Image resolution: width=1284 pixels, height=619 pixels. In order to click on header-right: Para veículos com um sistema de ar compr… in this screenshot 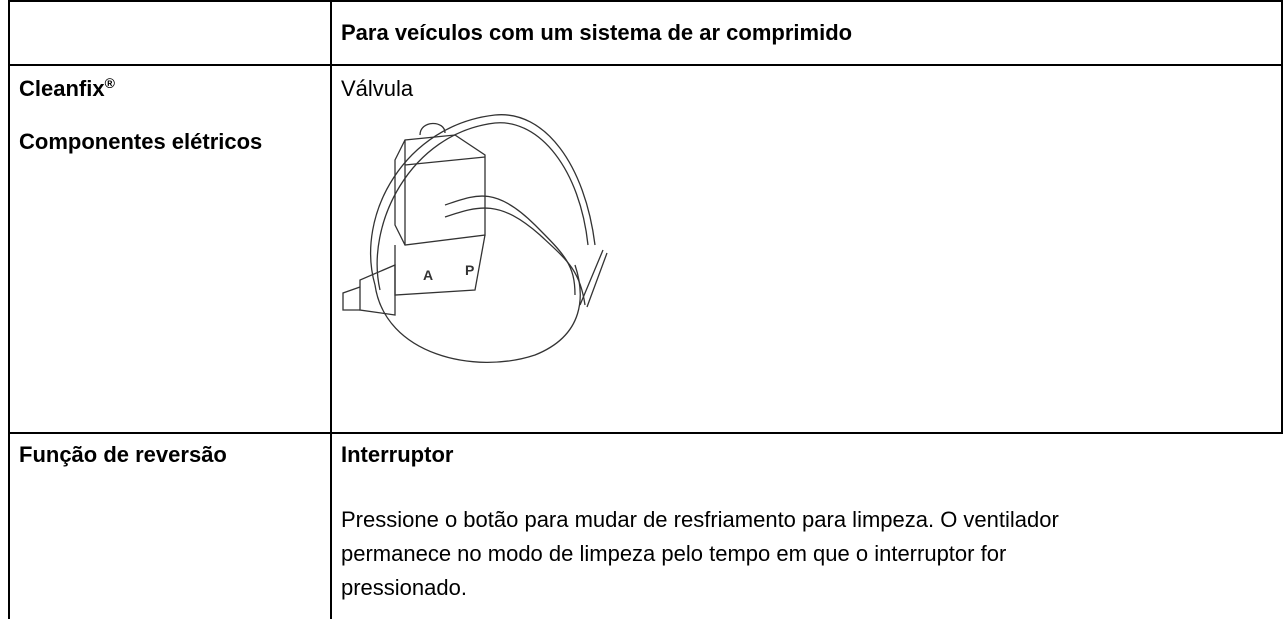, I will do `click(597, 32)`.